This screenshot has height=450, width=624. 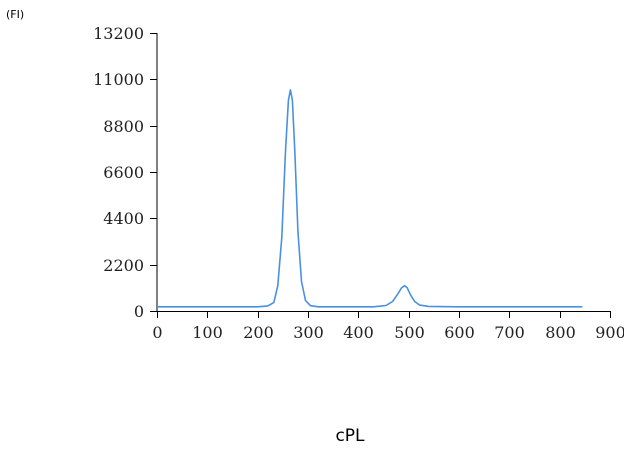 What do you see at coordinates (157, 332) in the screenshot?
I see `x-tick-label: 0` at bounding box center [157, 332].